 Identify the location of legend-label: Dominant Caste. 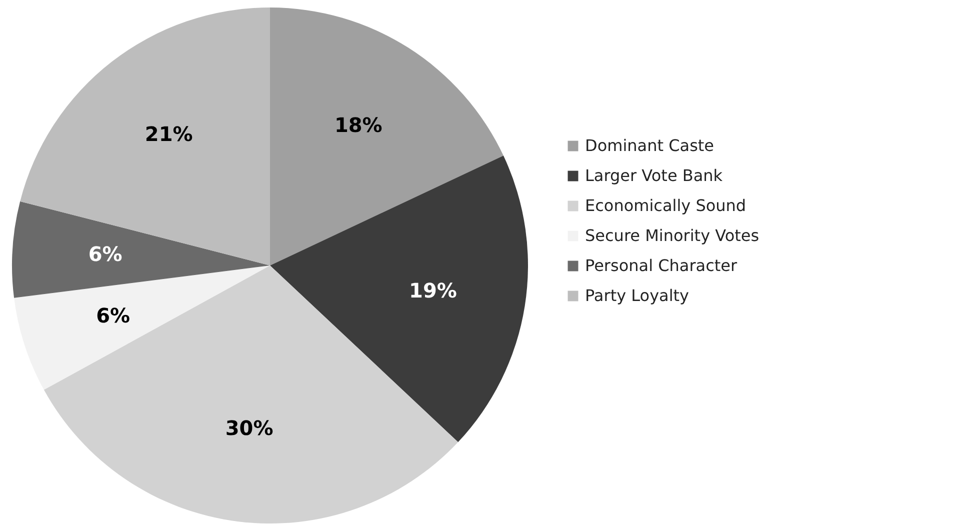
(649, 145).